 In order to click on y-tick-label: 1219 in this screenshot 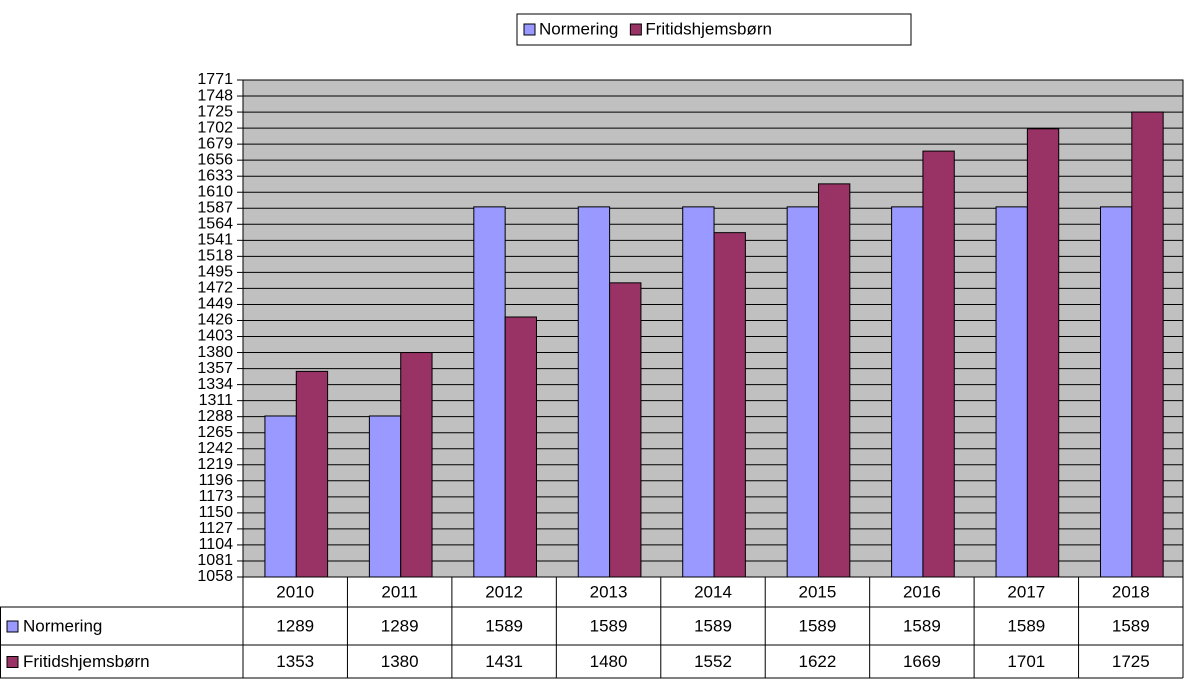, I will do `click(215, 464)`.